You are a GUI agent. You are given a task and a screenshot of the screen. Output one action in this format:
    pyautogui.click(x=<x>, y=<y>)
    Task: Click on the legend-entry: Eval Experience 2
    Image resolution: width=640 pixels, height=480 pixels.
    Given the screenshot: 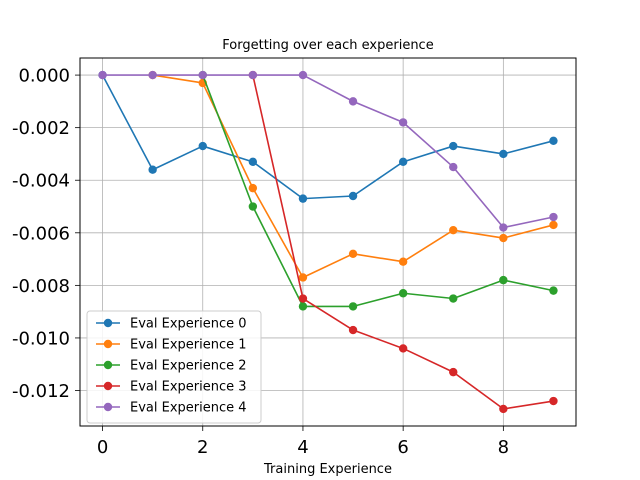 What is the action you would take?
    pyautogui.click(x=171, y=366)
    